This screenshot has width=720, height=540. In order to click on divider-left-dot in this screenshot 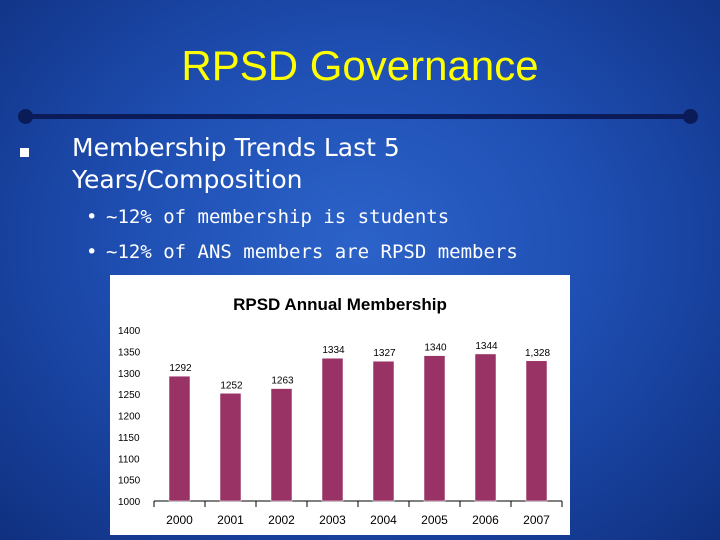, I will do `click(25, 116)`.